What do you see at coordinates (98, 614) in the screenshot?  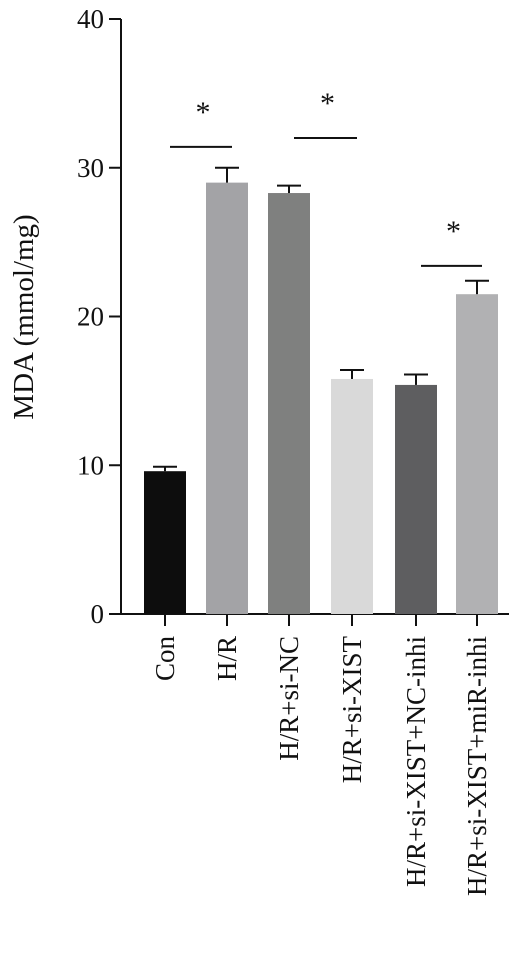 I see `y-tick-label: 0` at bounding box center [98, 614].